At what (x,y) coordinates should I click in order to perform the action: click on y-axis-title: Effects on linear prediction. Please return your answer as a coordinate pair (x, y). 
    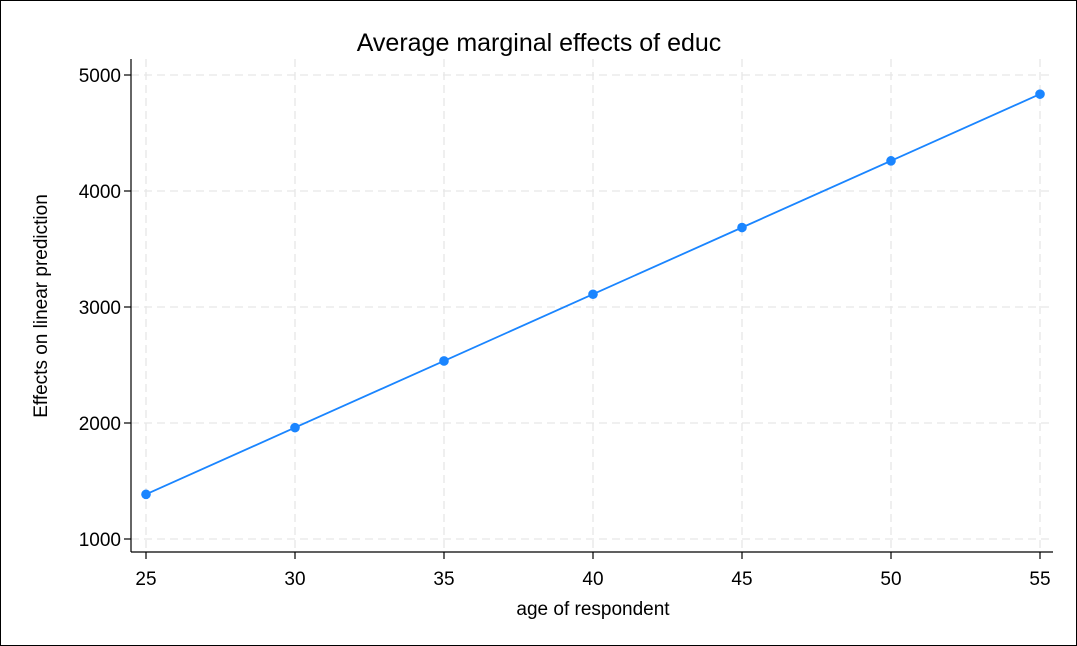
    Looking at the image, I should click on (41, 306).